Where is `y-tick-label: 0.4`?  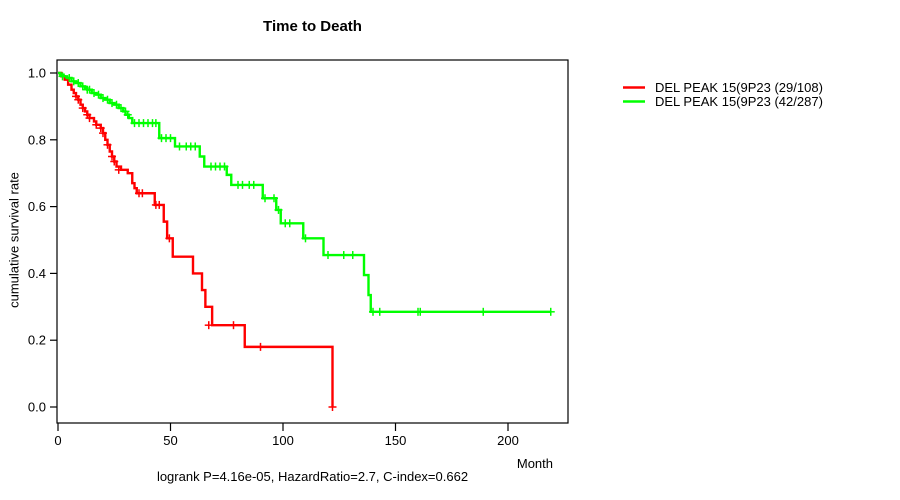 y-tick-label: 0.4 is located at coordinates (37, 273).